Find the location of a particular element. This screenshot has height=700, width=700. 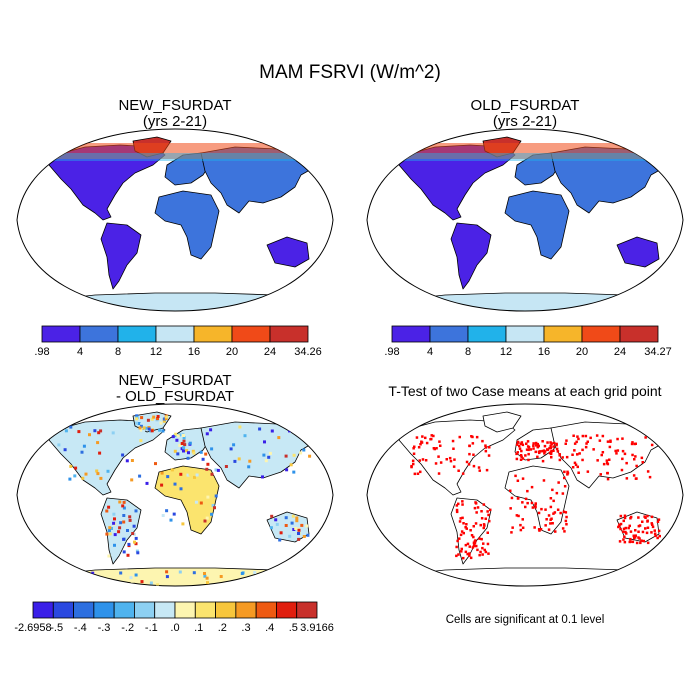

colorbar-diff: -2.6958-.5 -.4 -.3 -.2 -.1 .0 .1 .2 .3 .4 .5 3.9166 is located at coordinates (174, 617).